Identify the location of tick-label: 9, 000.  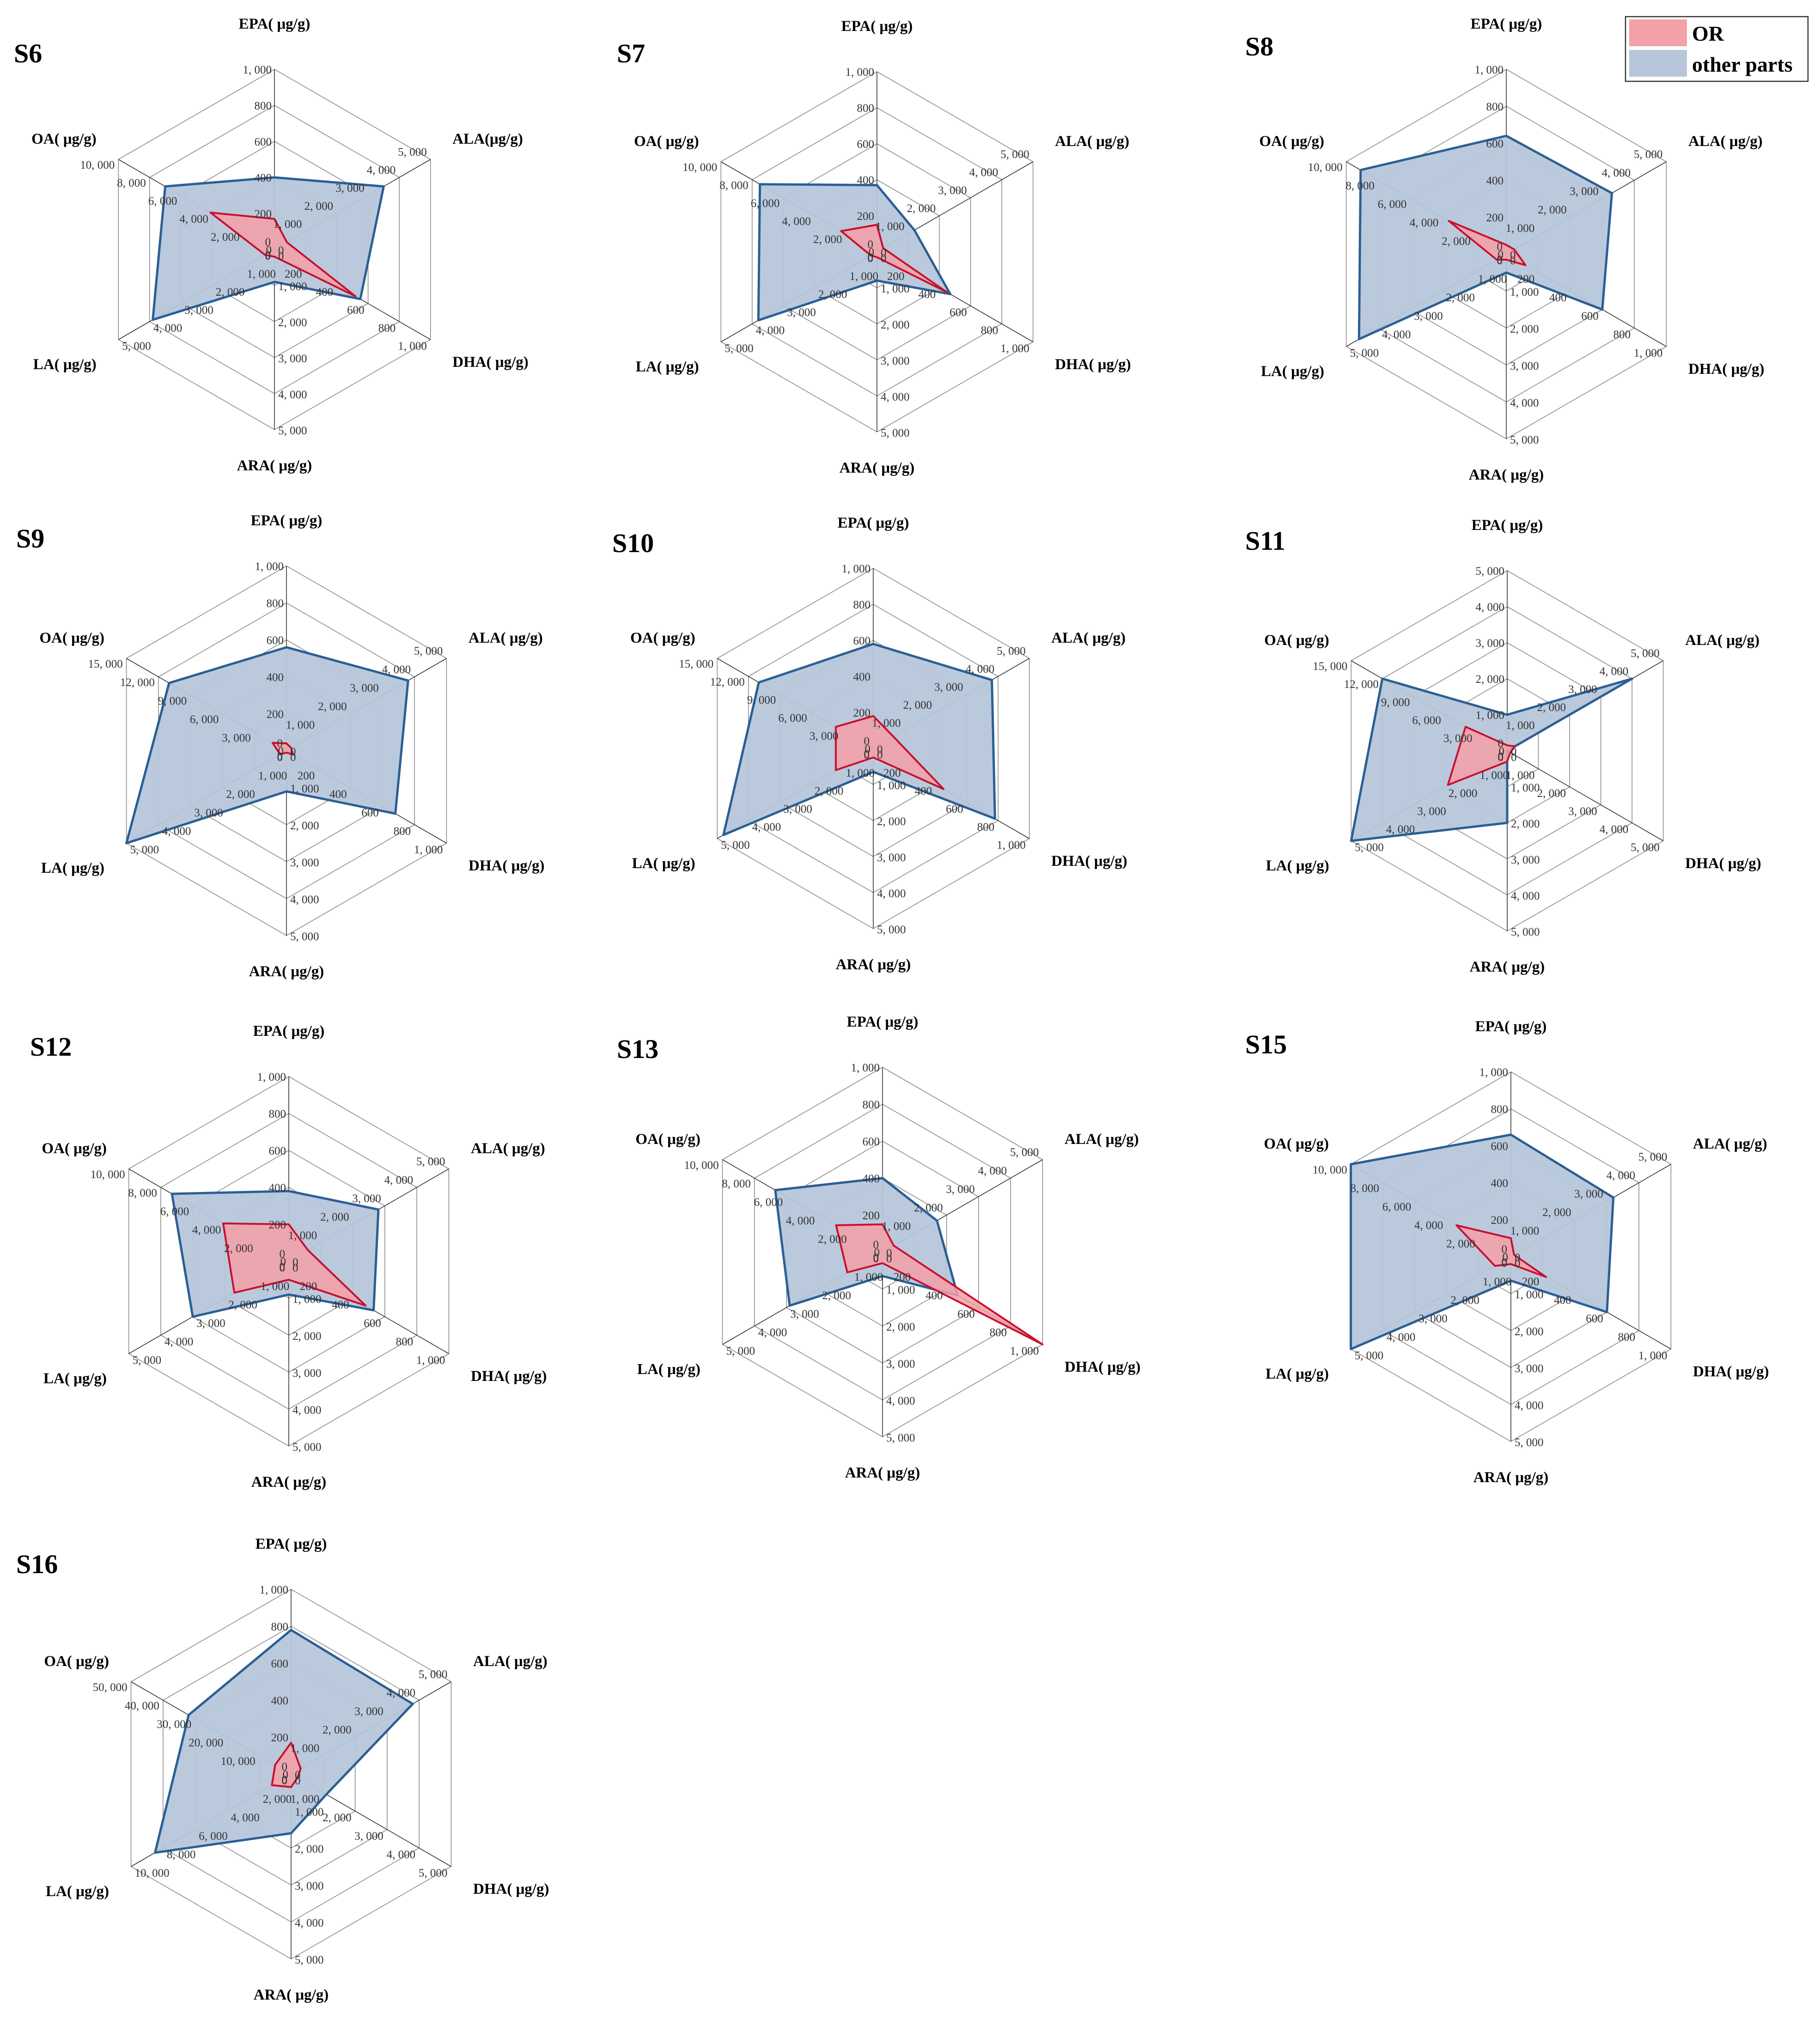
(1395, 702).